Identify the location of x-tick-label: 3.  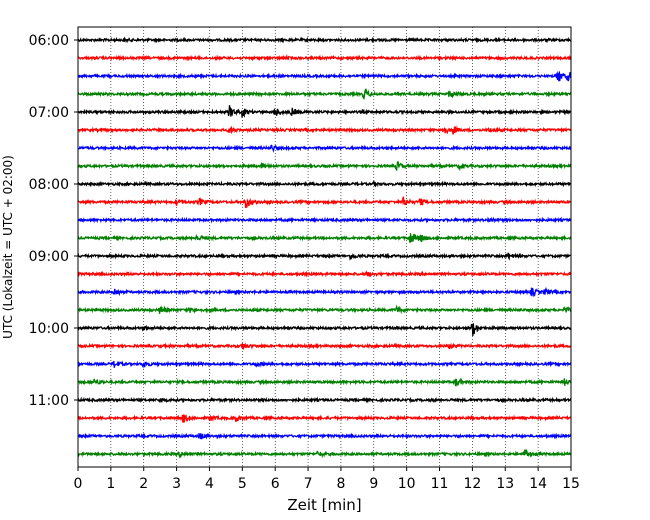
(176, 484).